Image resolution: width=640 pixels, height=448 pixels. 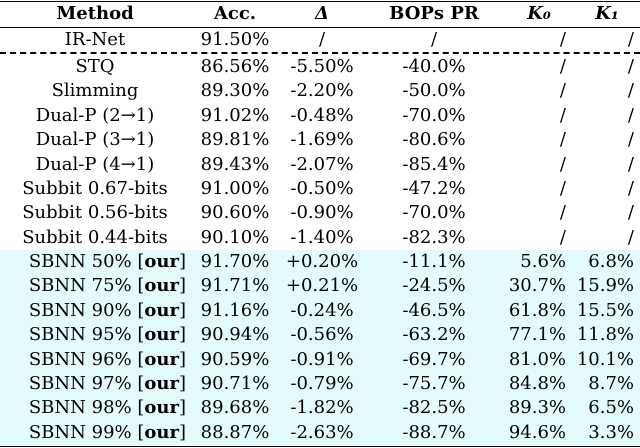 I want to click on delta-cell: -0.48%, so click(x=322, y=115).